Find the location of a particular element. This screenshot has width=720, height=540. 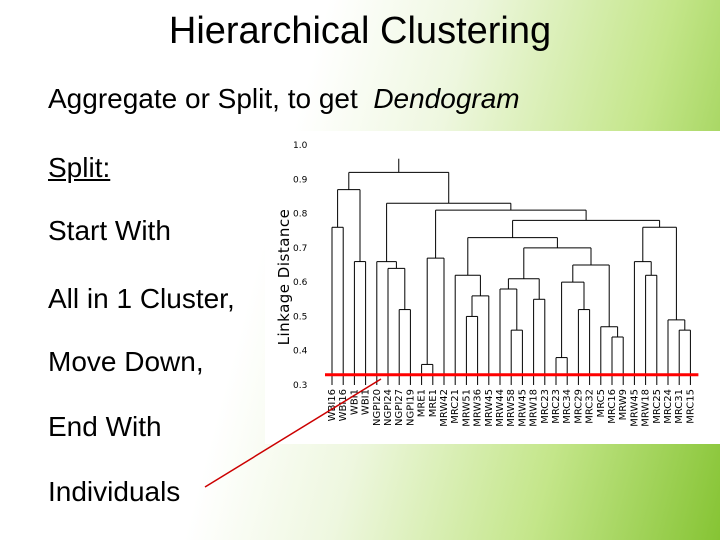

leaf-label: MRC16 is located at coordinates (612, 406).